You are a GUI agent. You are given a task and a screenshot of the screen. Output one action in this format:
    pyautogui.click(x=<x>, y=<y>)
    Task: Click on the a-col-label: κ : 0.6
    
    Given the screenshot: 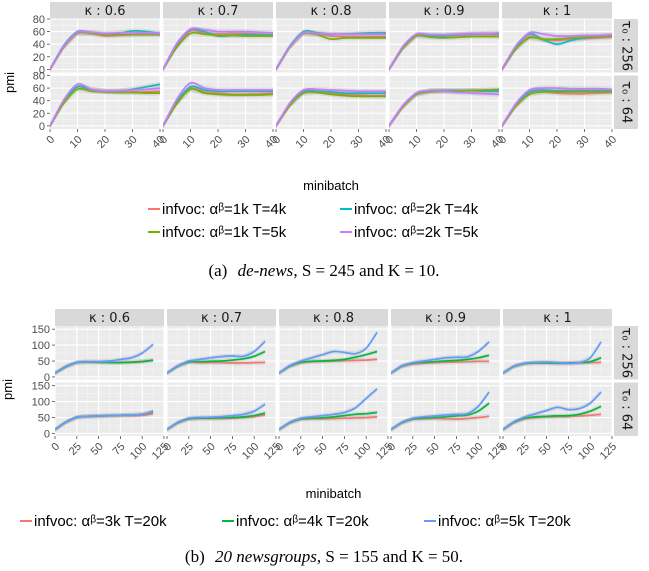 What is the action you would take?
    pyautogui.click(x=105, y=11)
    